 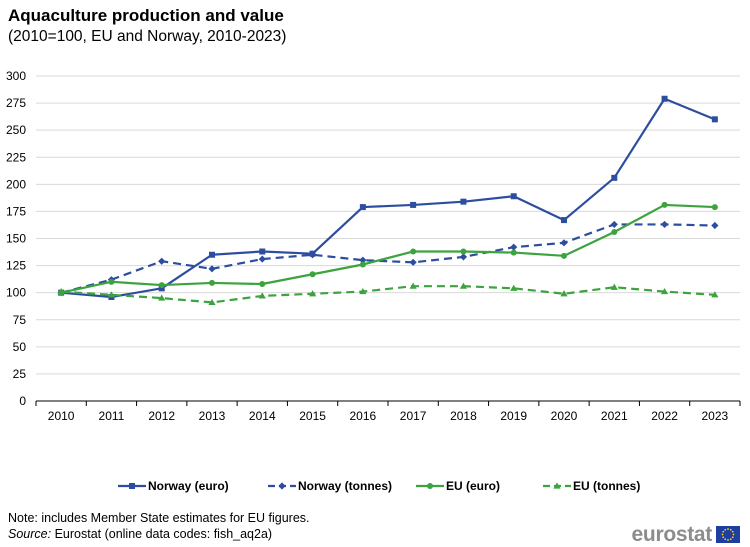 What do you see at coordinates (664, 291) in the screenshot?
I see `data-point-eu-tonnes-2022` at bounding box center [664, 291].